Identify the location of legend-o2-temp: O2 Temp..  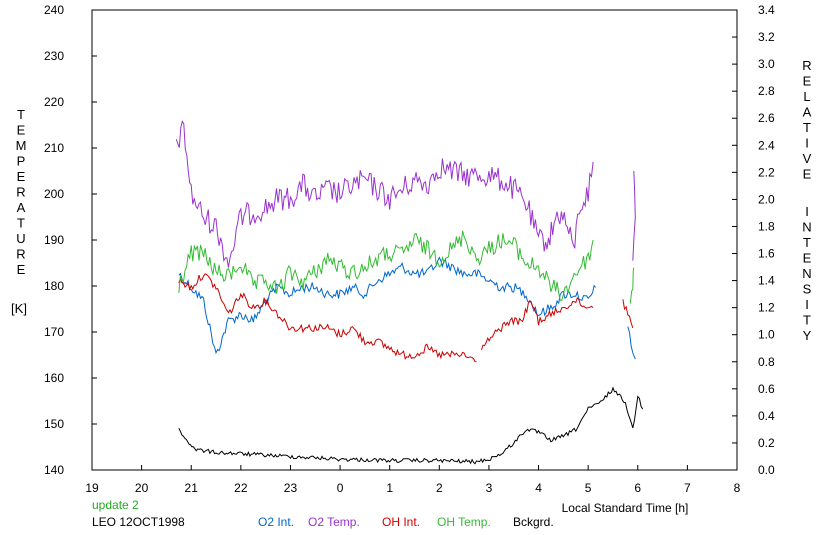
(334, 522).